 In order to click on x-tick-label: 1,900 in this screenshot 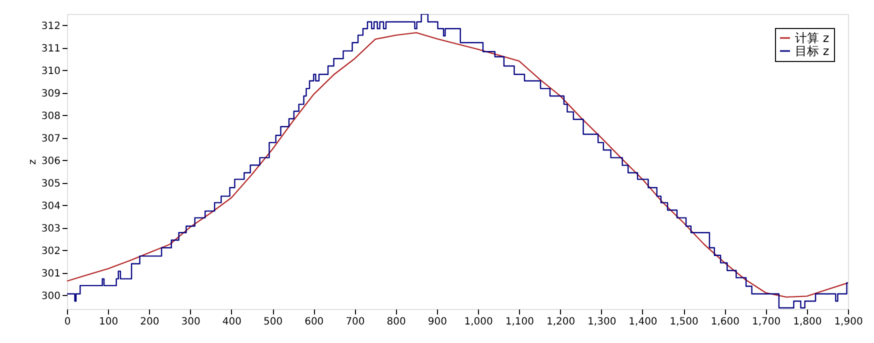, I will do `click(848, 322)`.